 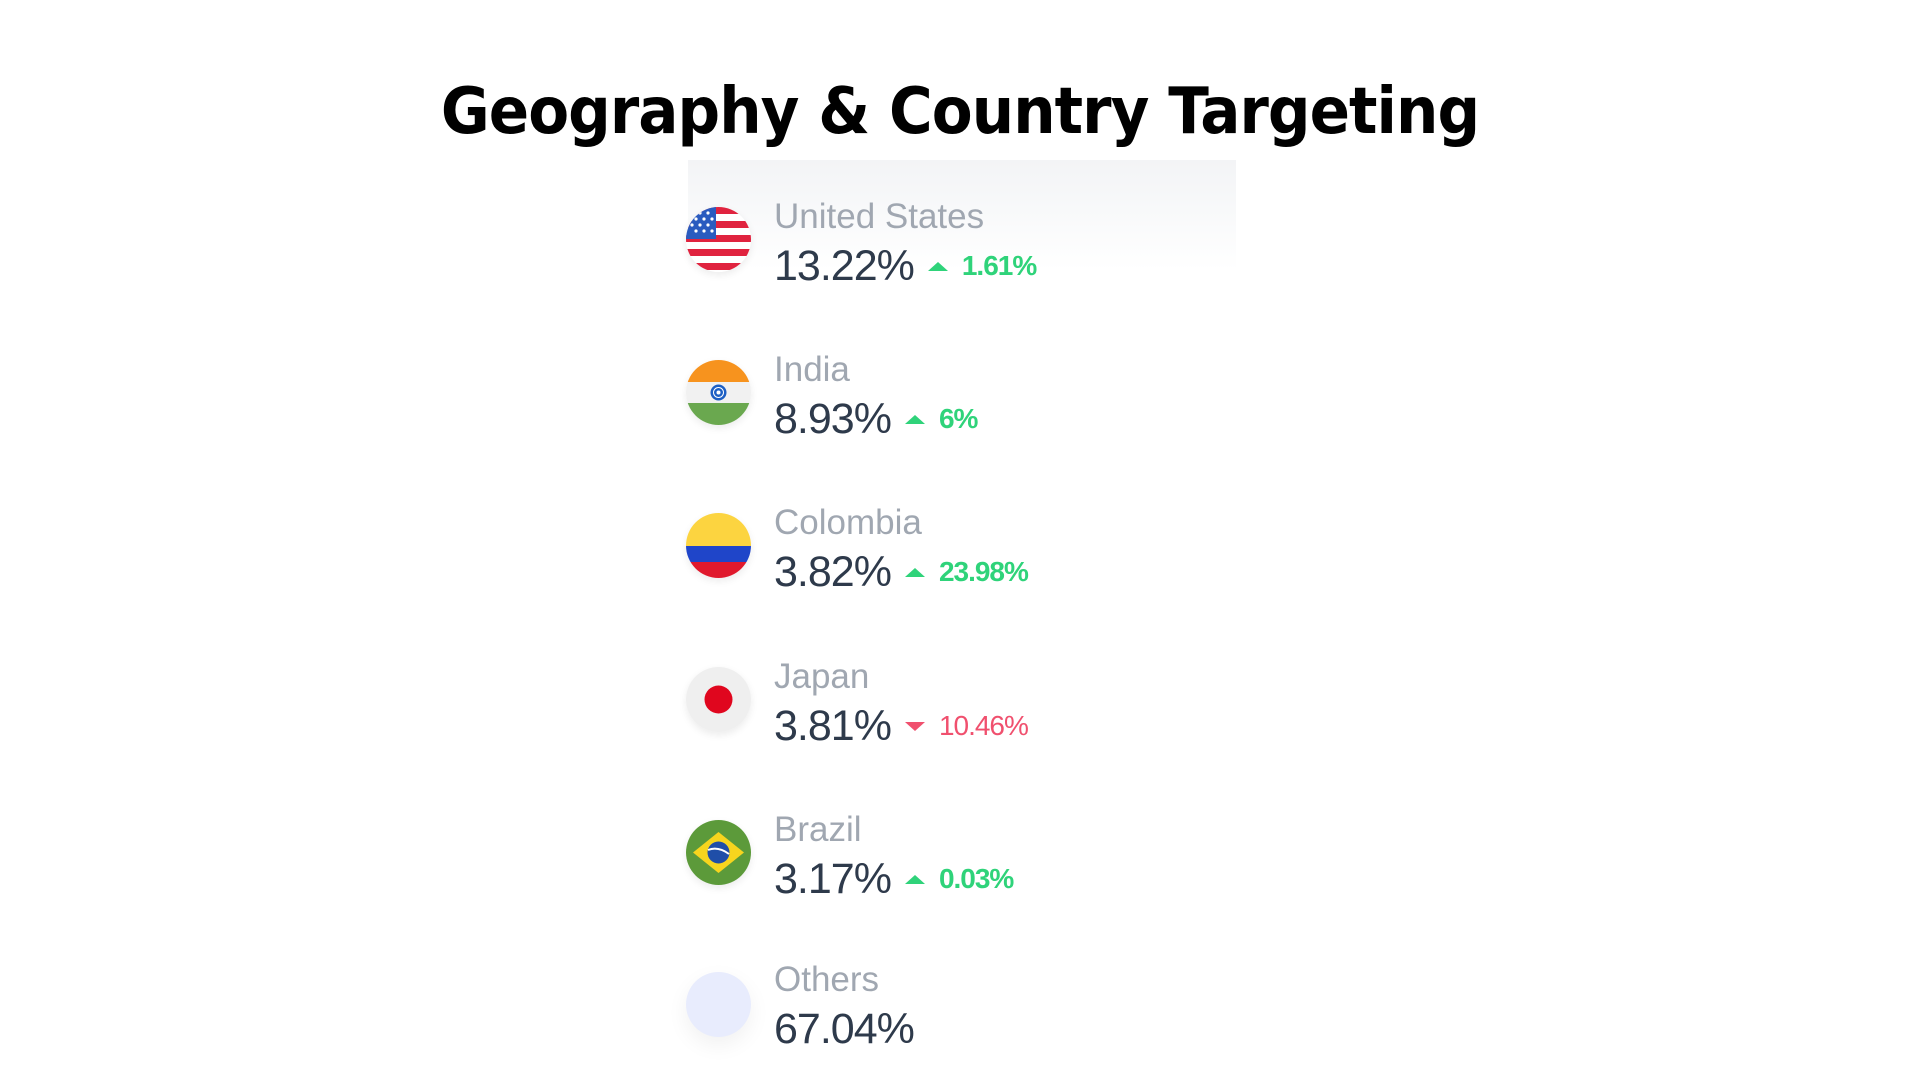 I want to click on country-row-brazil: Brazil 3.17% 0.03%, so click(x=966, y=865).